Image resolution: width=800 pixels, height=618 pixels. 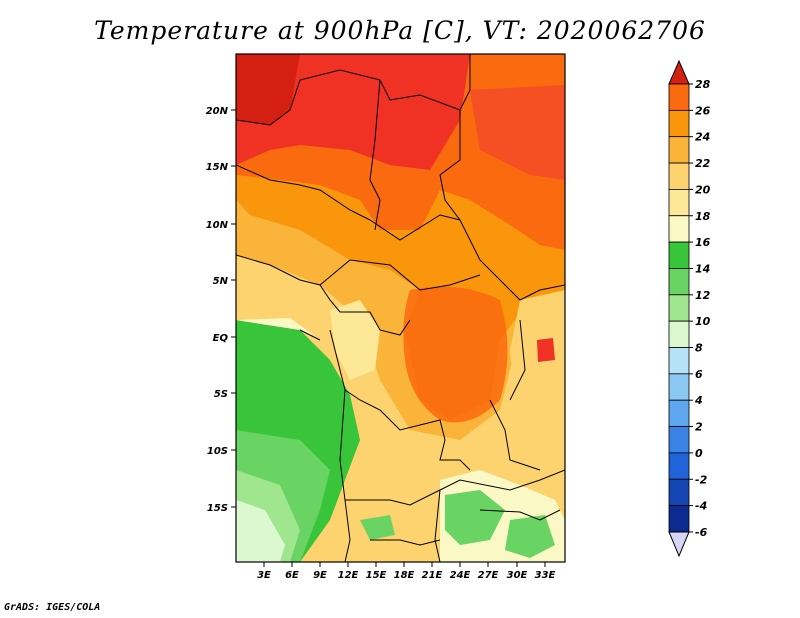 What do you see at coordinates (703, 242) in the screenshot?
I see `colorbar-label: 16` at bounding box center [703, 242].